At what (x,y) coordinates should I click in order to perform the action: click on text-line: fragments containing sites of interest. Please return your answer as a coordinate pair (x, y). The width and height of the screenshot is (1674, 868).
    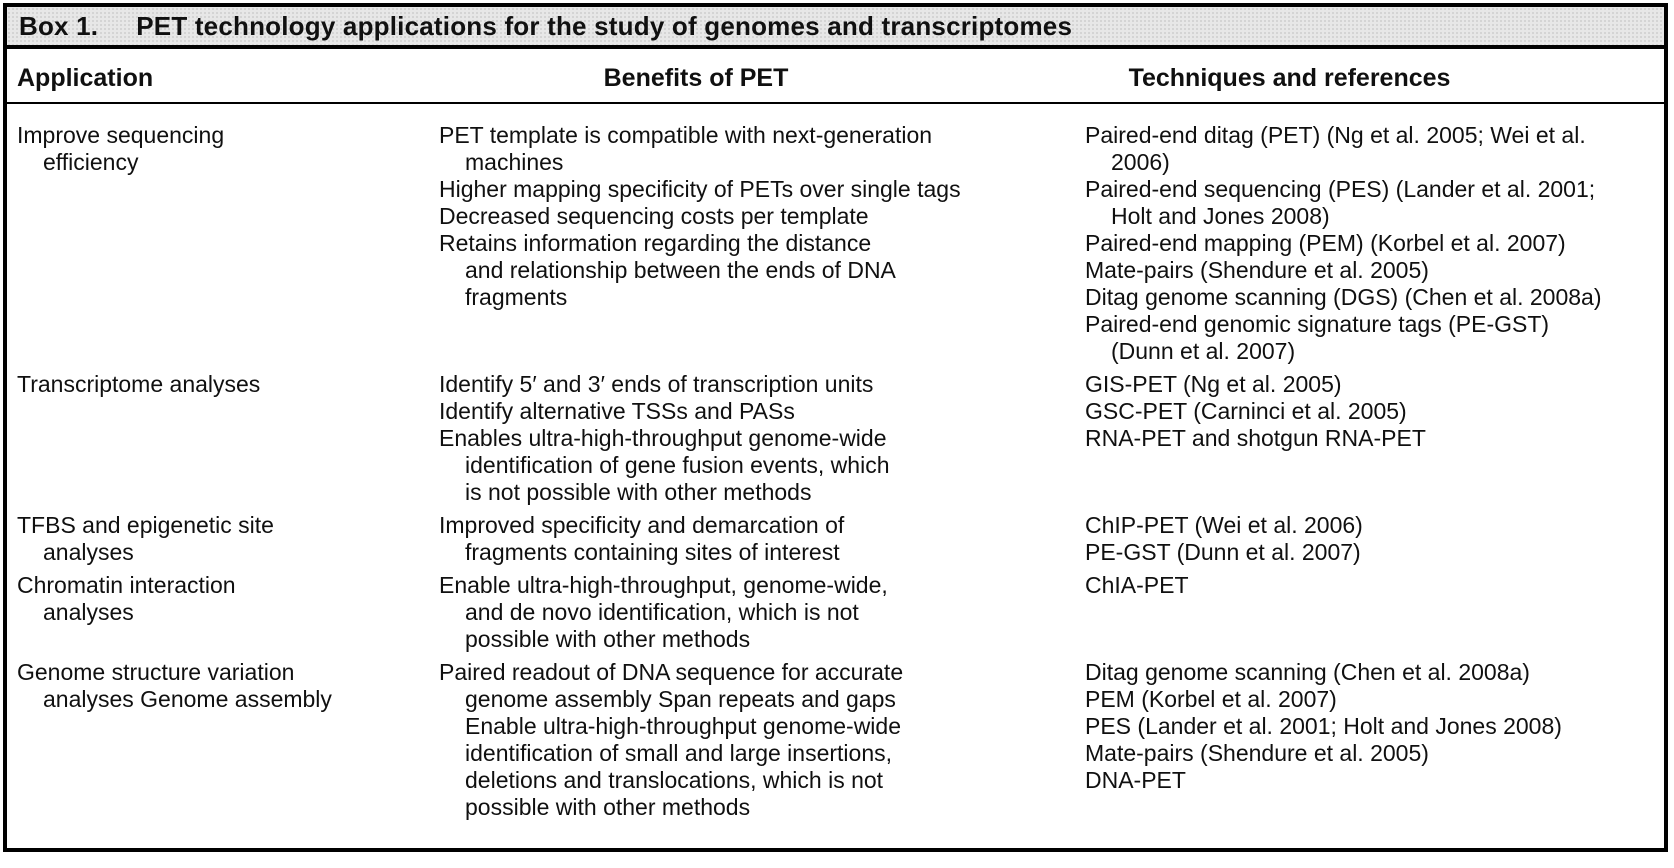
    Looking at the image, I should click on (652, 552).